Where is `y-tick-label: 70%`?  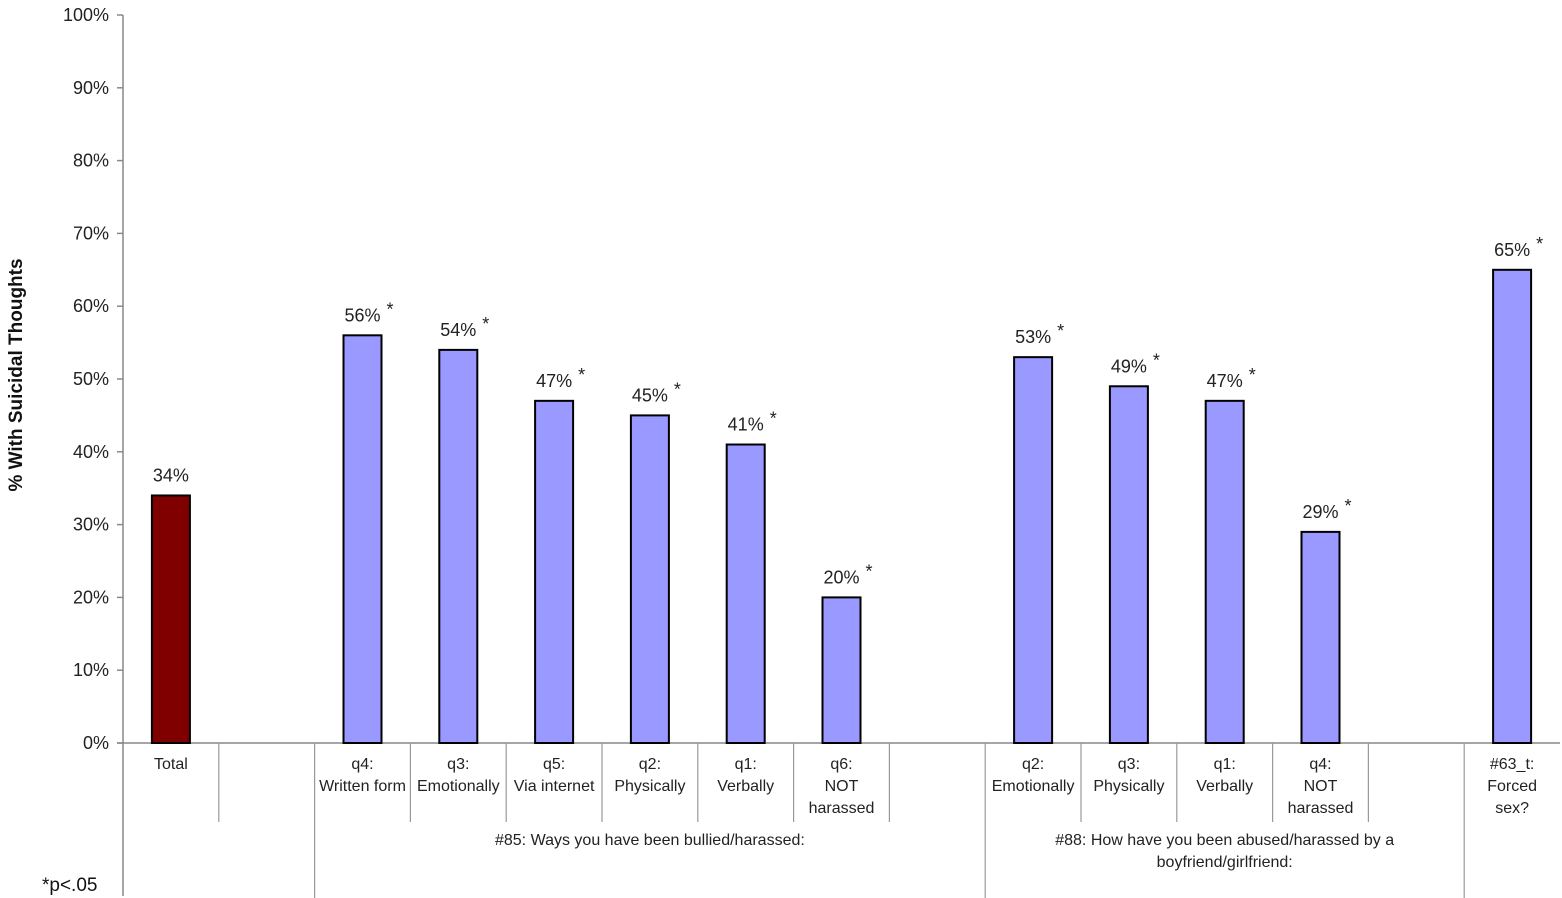 y-tick-label: 70% is located at coordinates (91, 233).